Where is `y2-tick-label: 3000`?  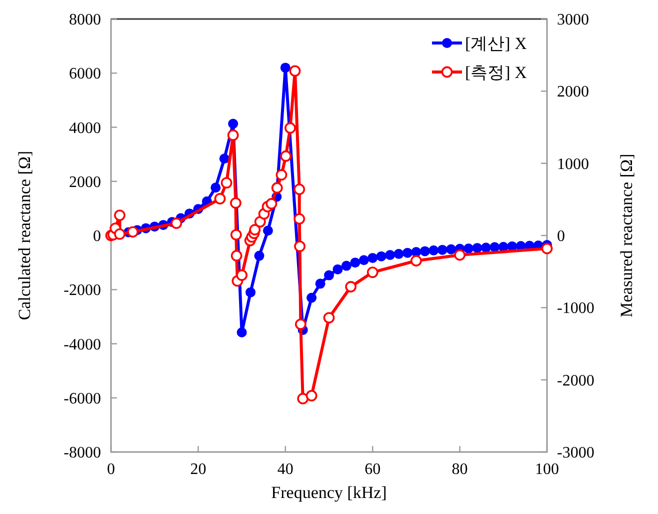 y2-tick-label: 3000 is located at coordinates (573, 20).